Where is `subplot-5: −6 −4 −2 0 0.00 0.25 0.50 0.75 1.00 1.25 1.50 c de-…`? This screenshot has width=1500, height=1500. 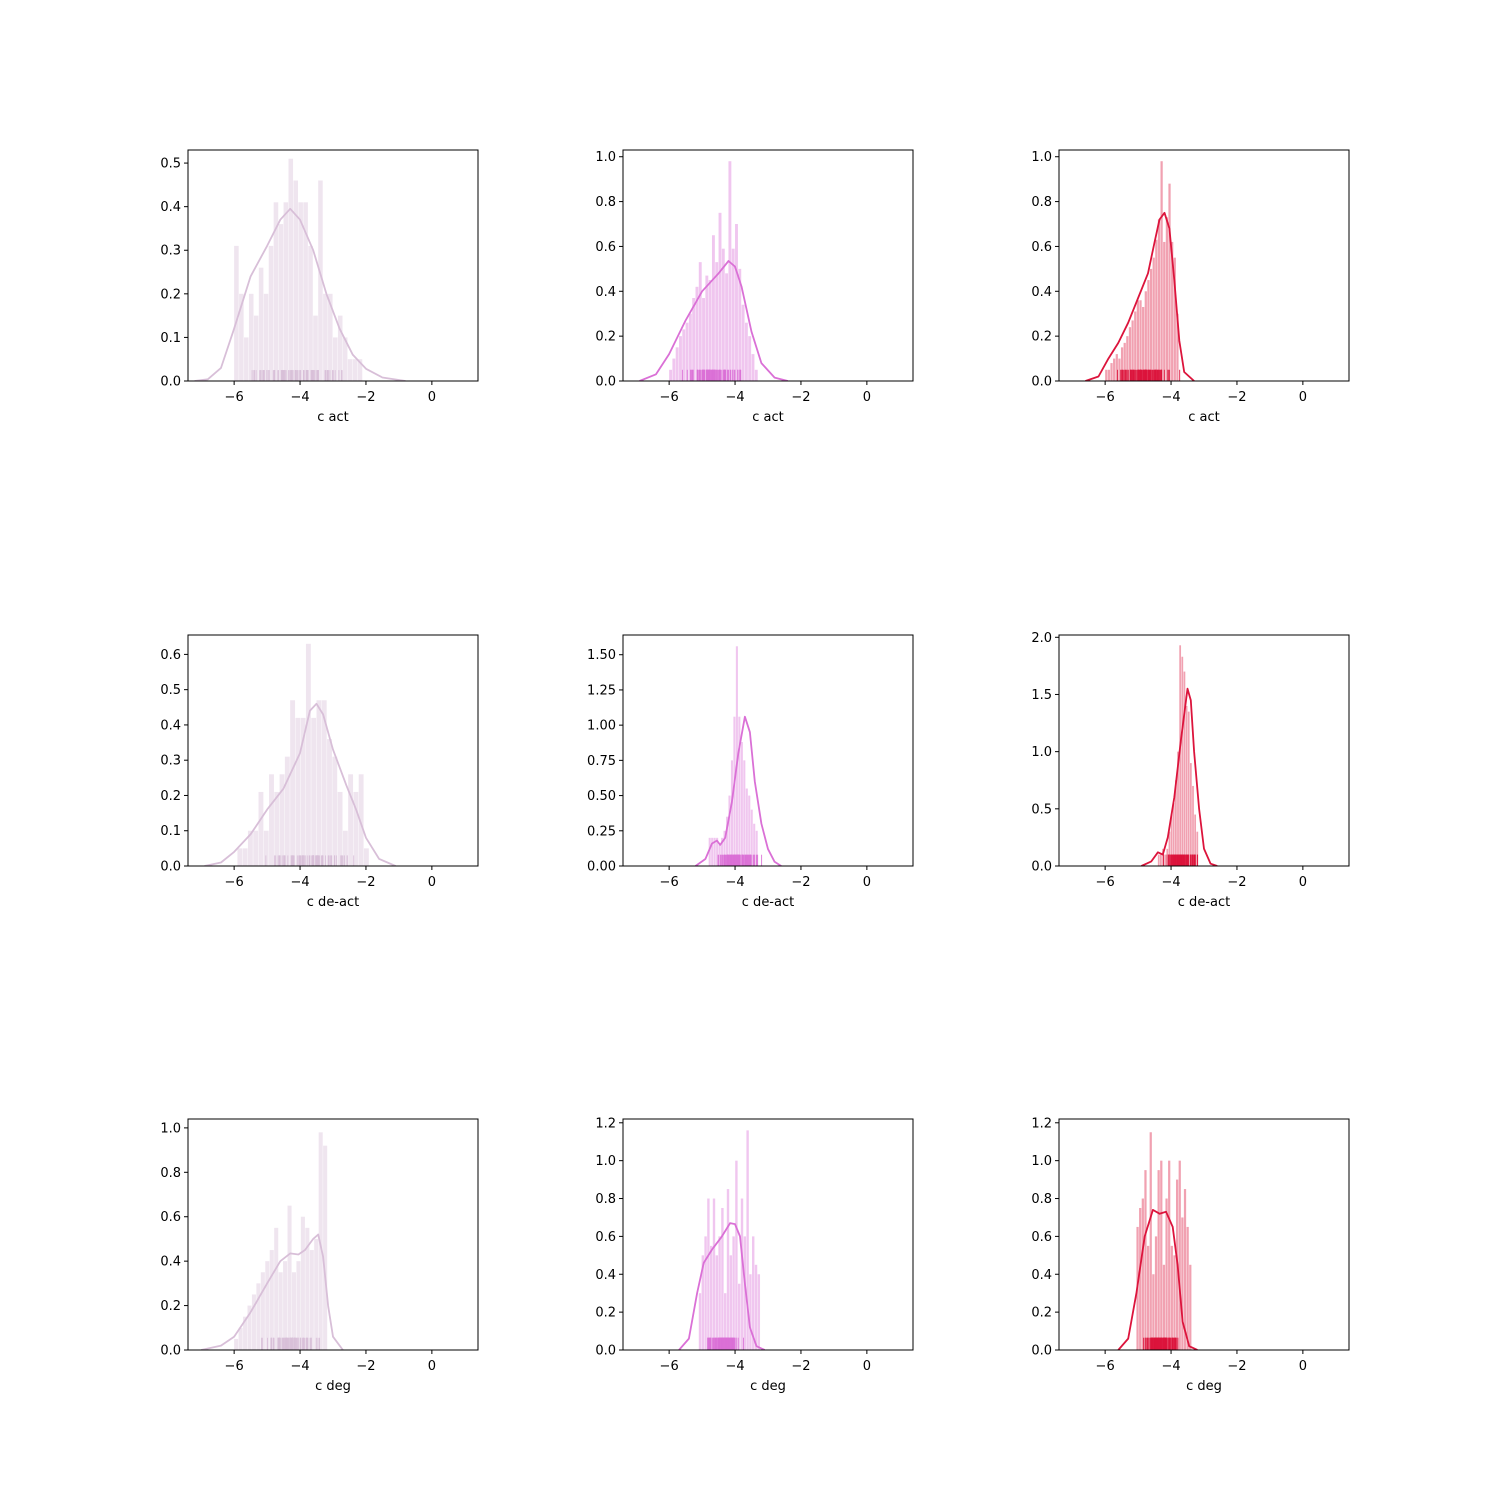 subplot-5: −6 −4 −2 0 0.00 0.25 0.50 0.75 1.00 1.25 1.50 c de-… is located at coordinates (750, 772).